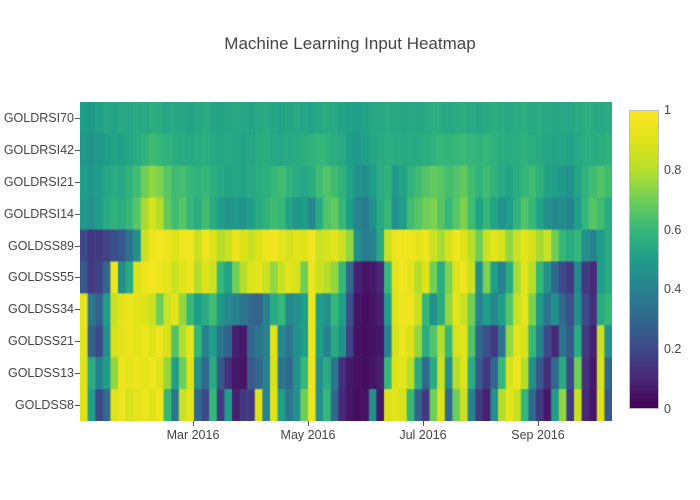  I want to click on y-tick-label: GOLDRSI42, so click(38, 149).